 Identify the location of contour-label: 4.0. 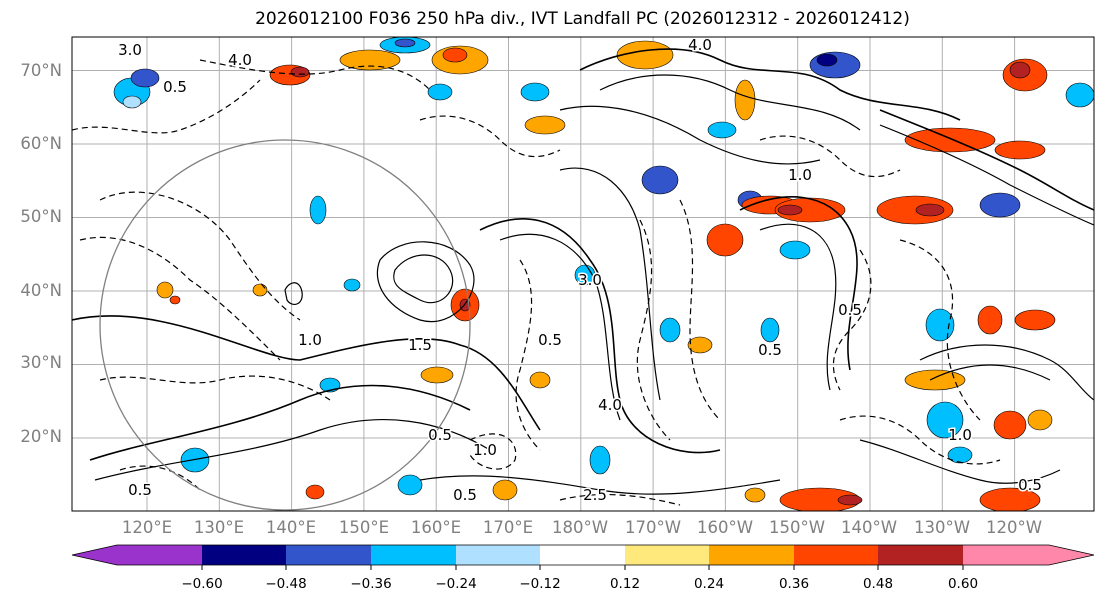
(240, 60).